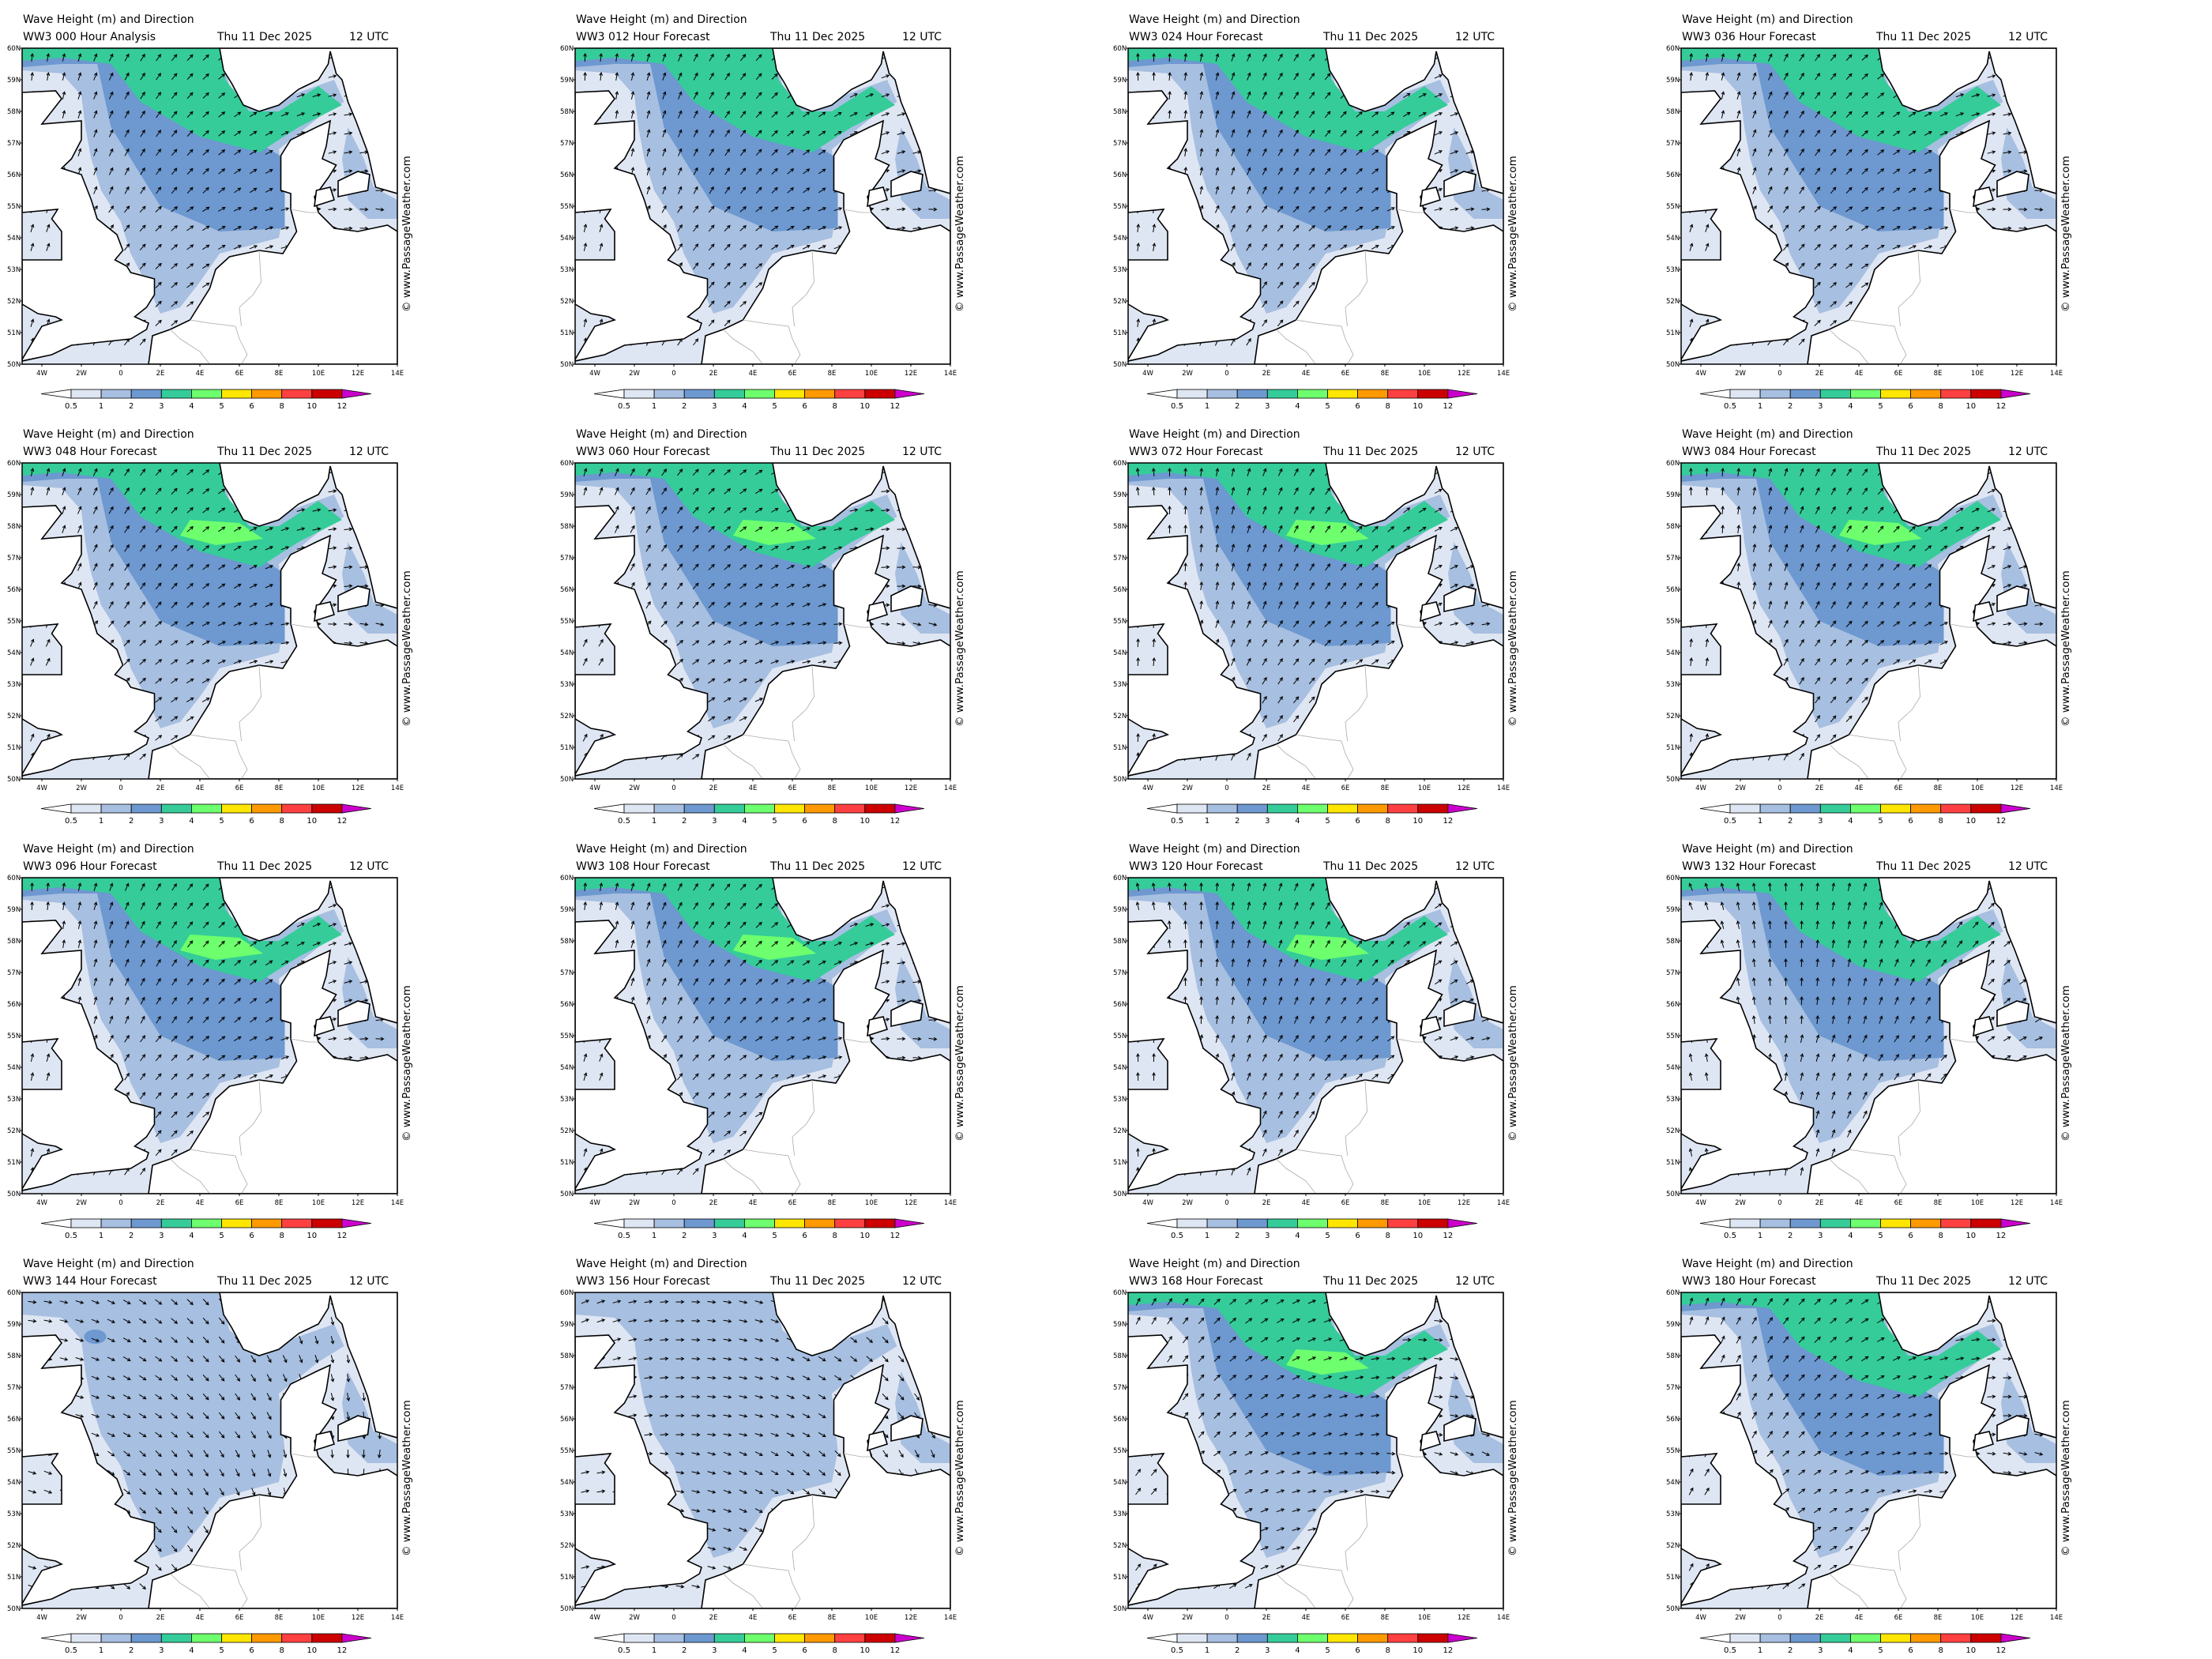 This screenshot has height=1659, width=2212. What do you see at coordinates (662, 19) in the screenshot?
I see `chart-title: Wave Height (m) and Direction` at bounding box center [662, 19].